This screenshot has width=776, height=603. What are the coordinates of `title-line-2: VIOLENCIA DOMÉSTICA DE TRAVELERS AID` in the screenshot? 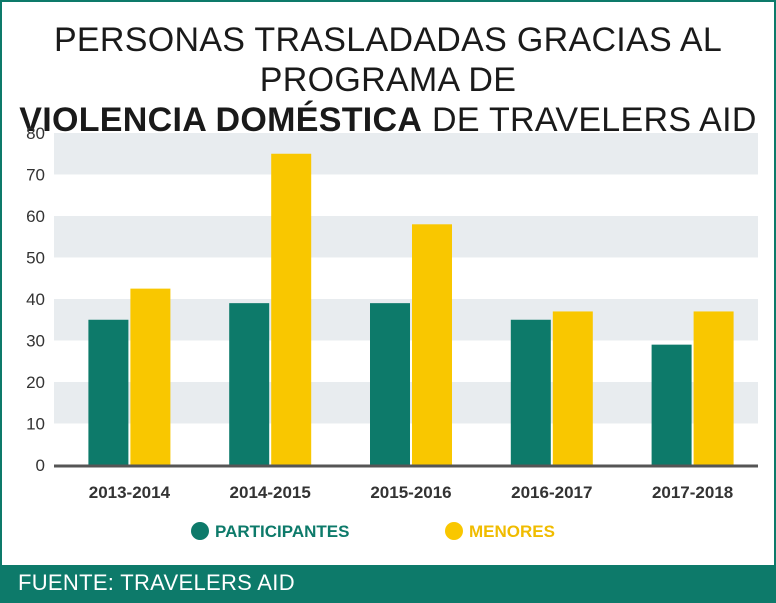 It's located at (388, 120).